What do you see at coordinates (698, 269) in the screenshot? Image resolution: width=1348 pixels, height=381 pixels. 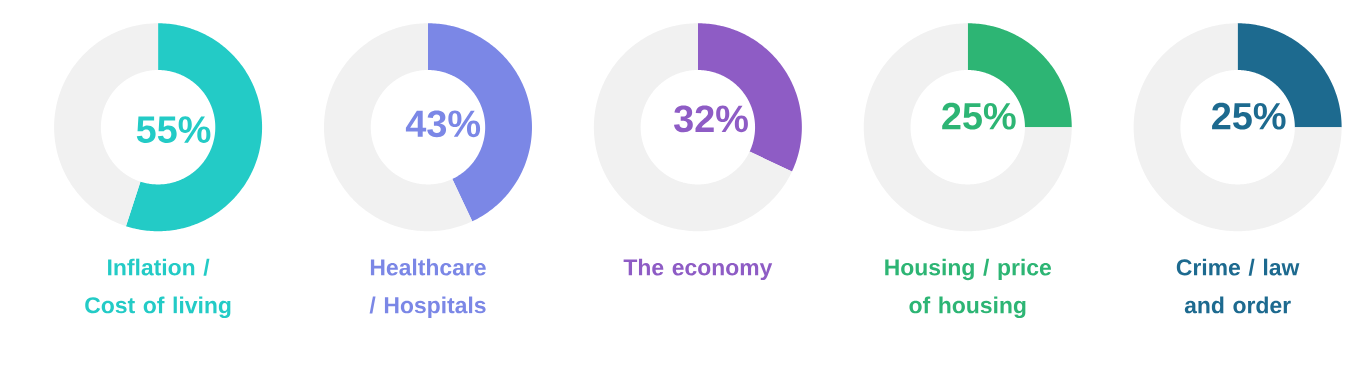 I see `text: The economy` at bounding box center [698, 269].